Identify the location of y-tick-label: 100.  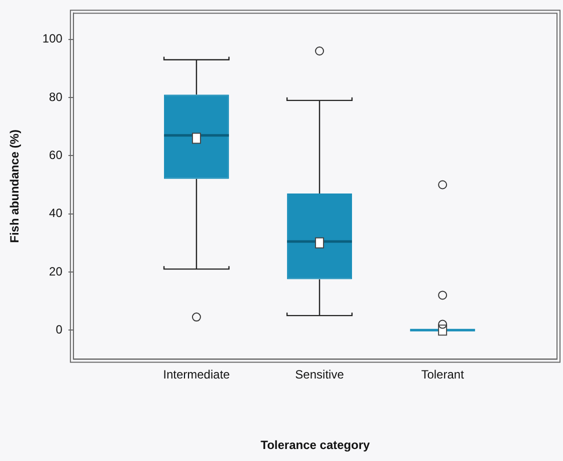
(52, 39).